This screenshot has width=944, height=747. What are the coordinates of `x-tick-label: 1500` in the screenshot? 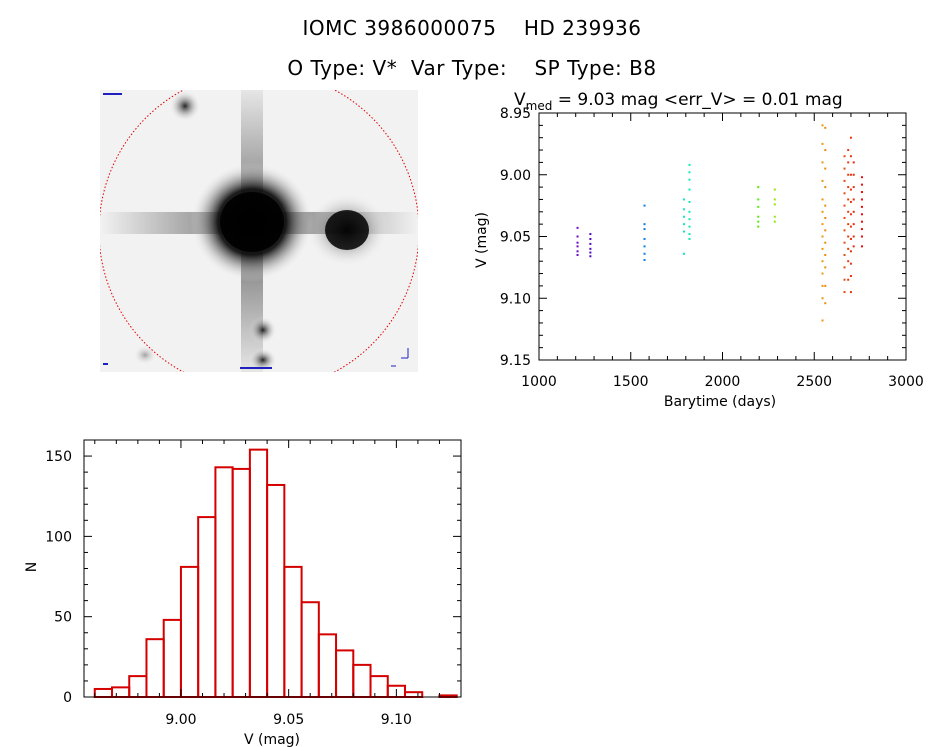 It's located at (631, 382).